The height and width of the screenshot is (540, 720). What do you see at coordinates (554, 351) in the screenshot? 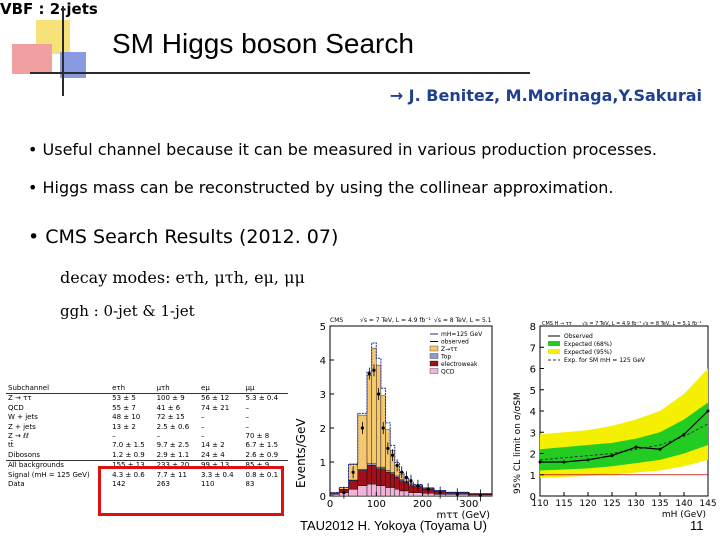
I see `legend-swatch` at bounding box center [554, 351].